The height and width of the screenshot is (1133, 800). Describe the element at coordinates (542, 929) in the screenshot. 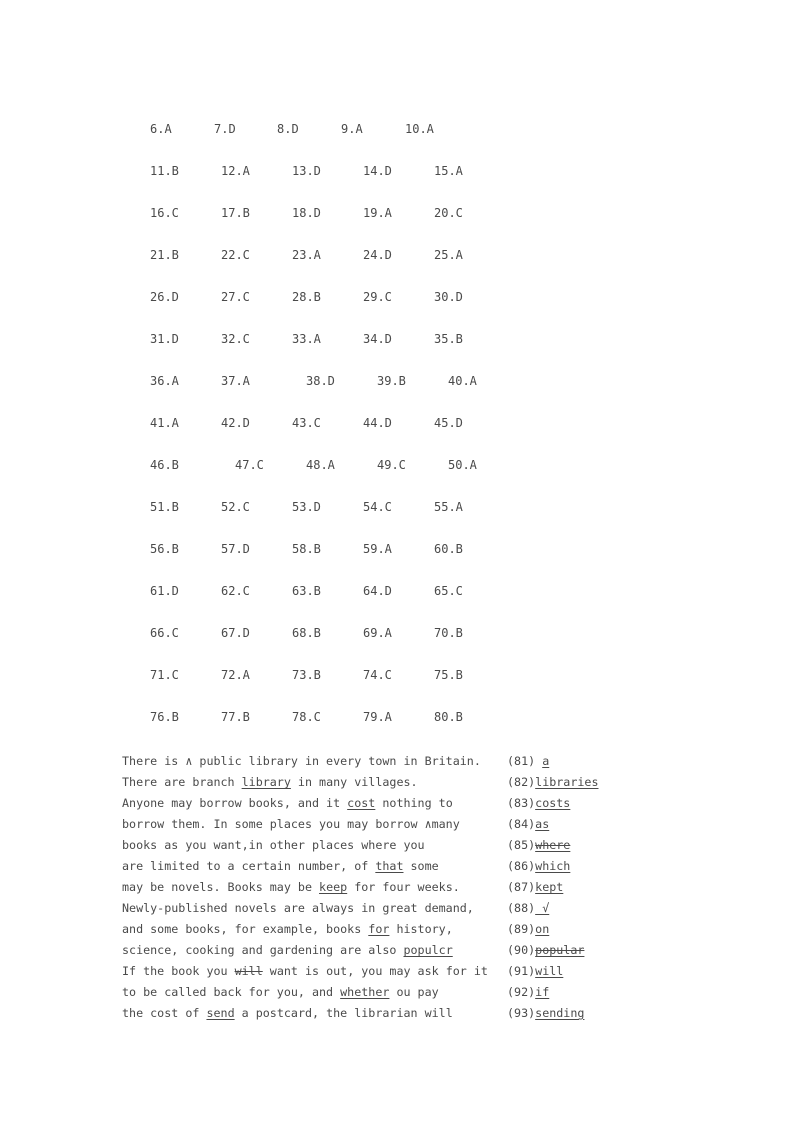

I see `correction-word: on` at that location.